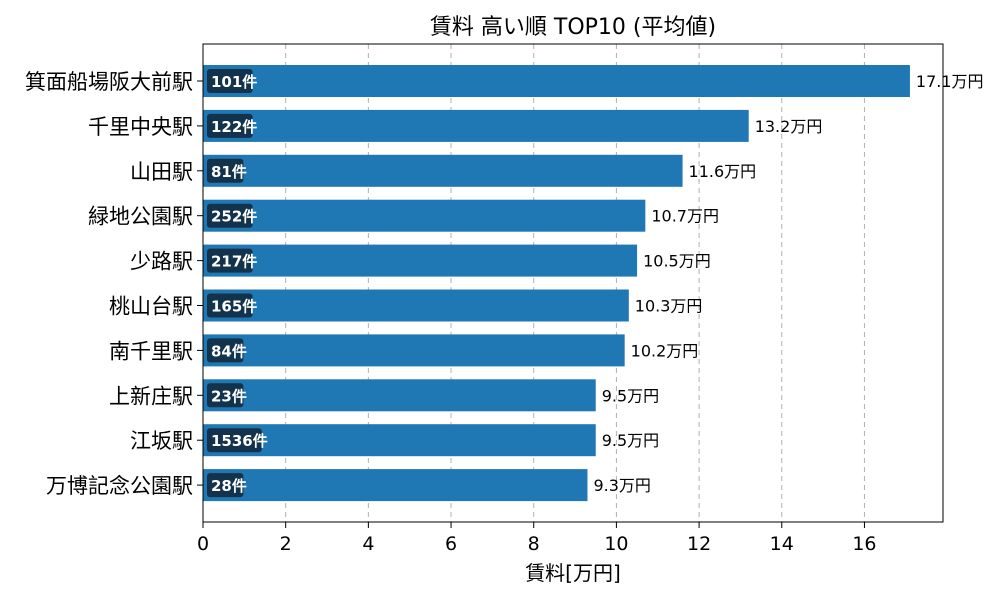 Image resolution: width=1000 pixels, height=600 pixels. What do you see at coordinates (669, 306) in the screenshot?
I see `value-label: 10.3万円` at bounding box center [669, 306].